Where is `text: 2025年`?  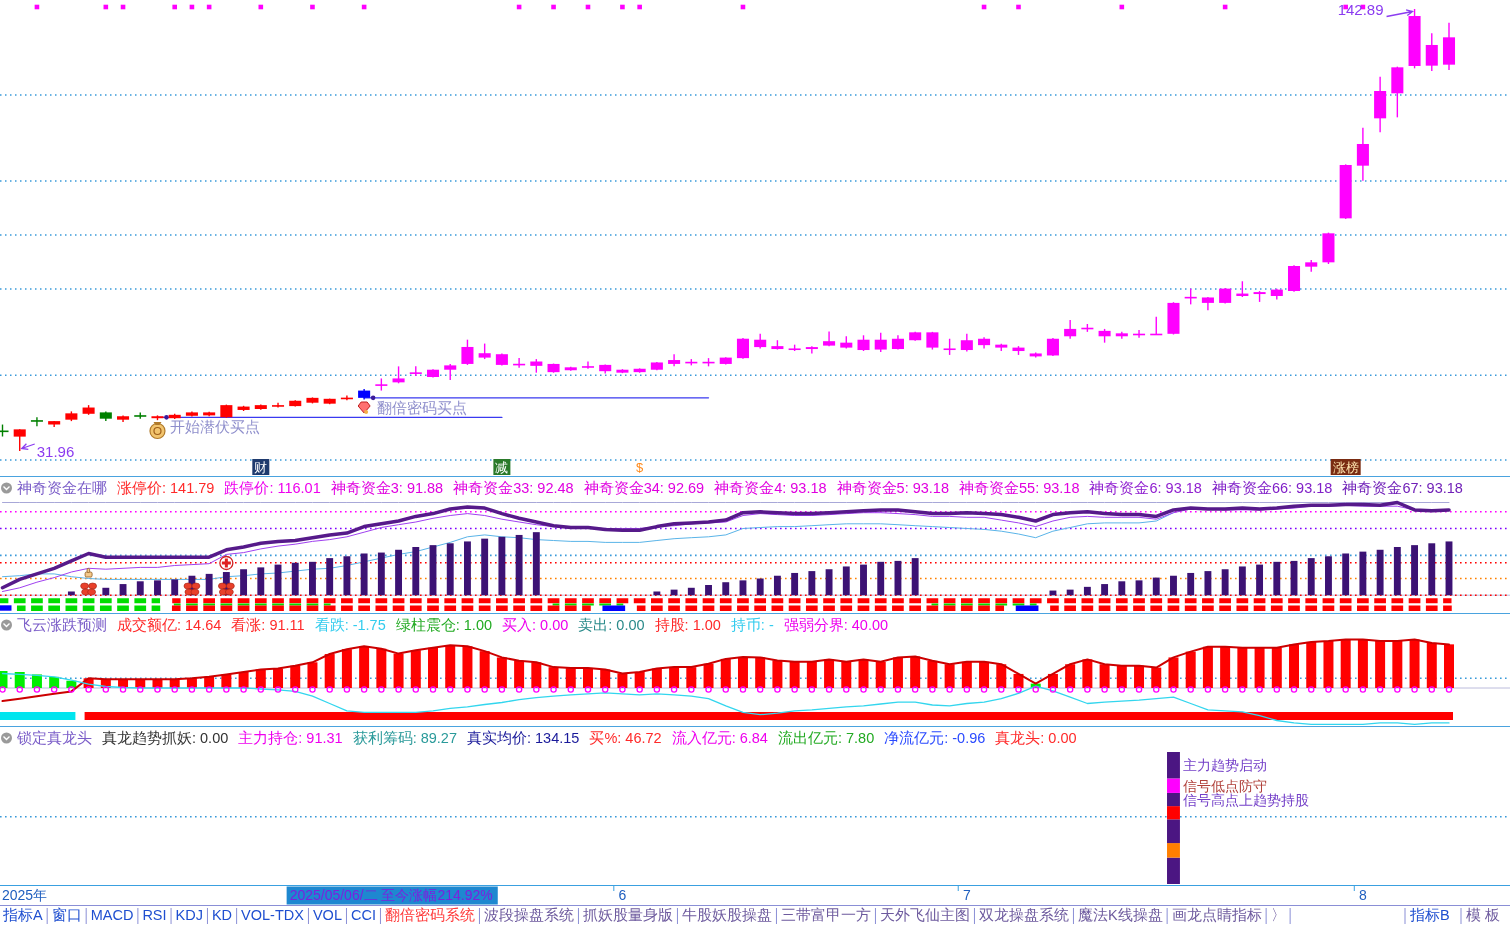 text: 2025年 is located at coordinates (25, 895).